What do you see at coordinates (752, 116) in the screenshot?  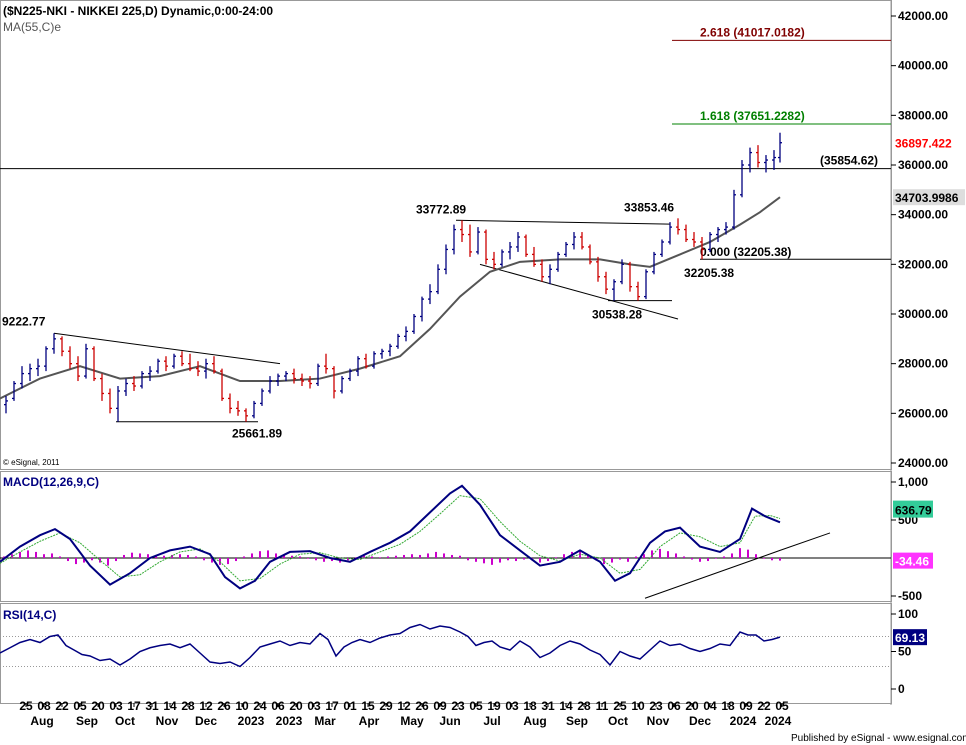 I see `fib-level-label: 1.618 (37651.2282)` at bounding box center [752, 116].